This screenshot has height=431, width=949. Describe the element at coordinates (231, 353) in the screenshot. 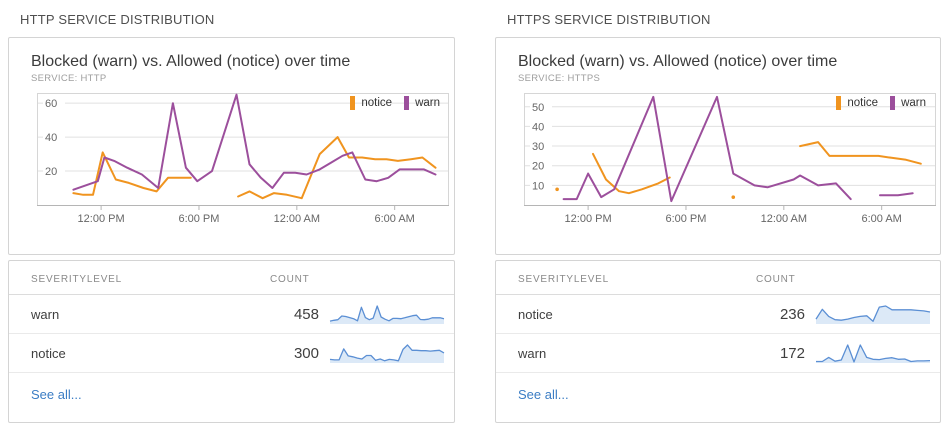

I see `table-row: notice 300` at that location.